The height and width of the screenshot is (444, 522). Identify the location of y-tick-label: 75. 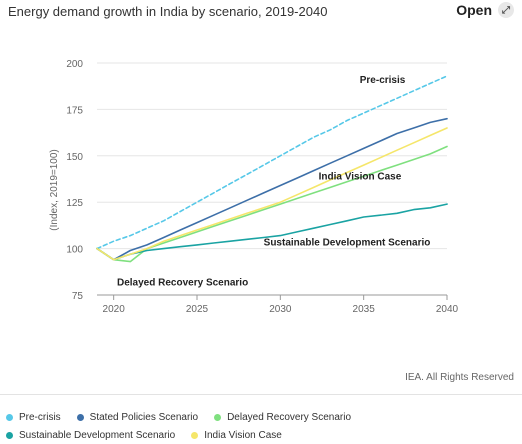
(78, 296).